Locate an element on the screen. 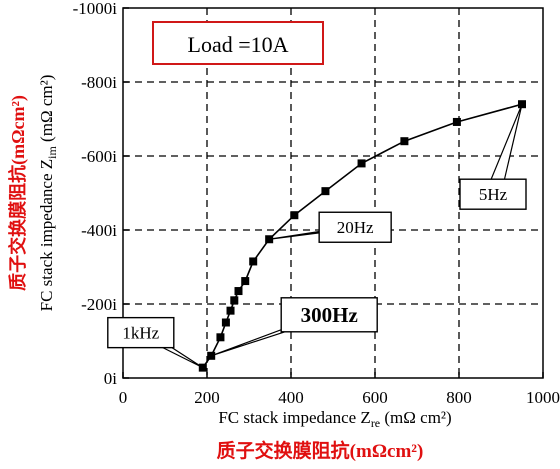 The image size is (560, 469). y-axis-label-cn: 质子交换膜阻抗(mΩcm²) is located at coordinates (18, 193).